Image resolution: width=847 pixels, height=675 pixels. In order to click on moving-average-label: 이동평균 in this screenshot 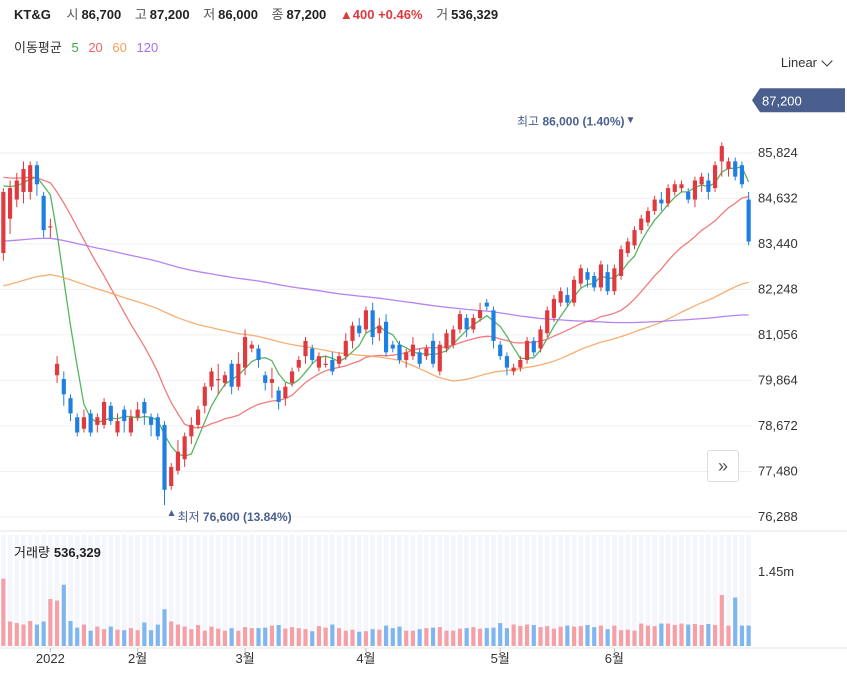, I will do `click(38, 47)`.